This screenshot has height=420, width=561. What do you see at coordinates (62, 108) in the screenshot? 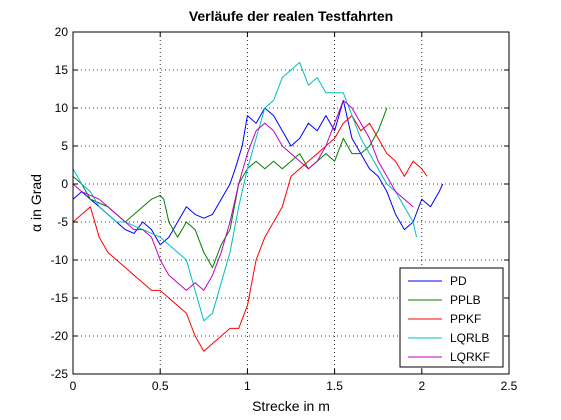
I see `y-tick-label: 10` at bounding box center [62, 108].